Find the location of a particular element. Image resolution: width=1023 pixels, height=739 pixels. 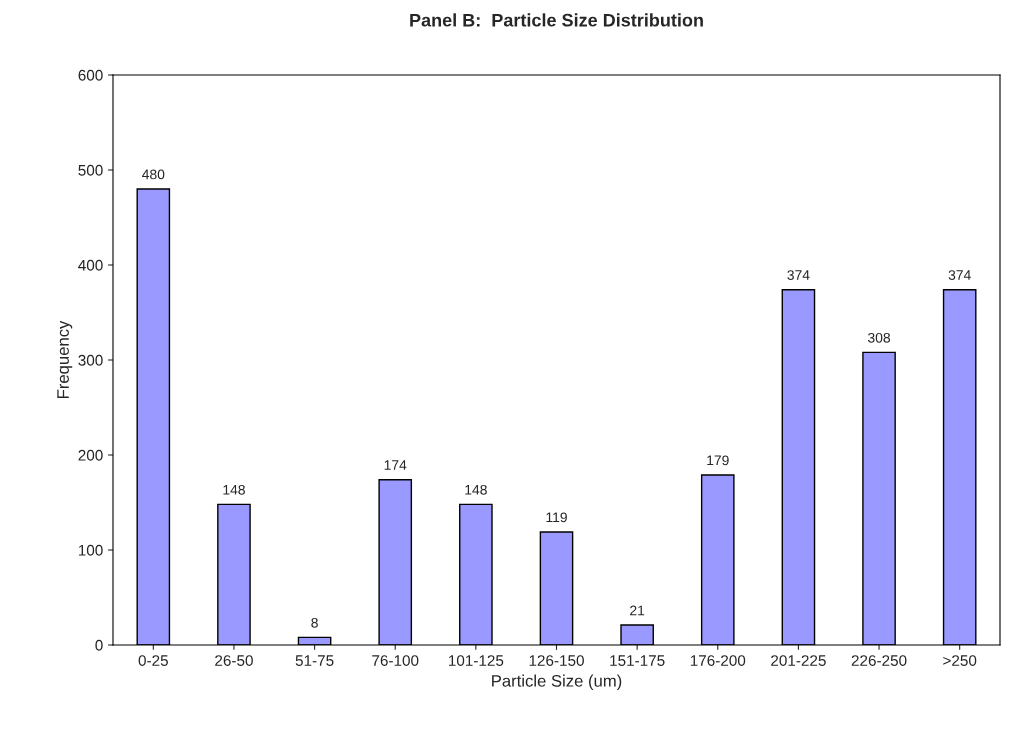

x-tick-label: 26-50 is located at coordinates (234, 660).